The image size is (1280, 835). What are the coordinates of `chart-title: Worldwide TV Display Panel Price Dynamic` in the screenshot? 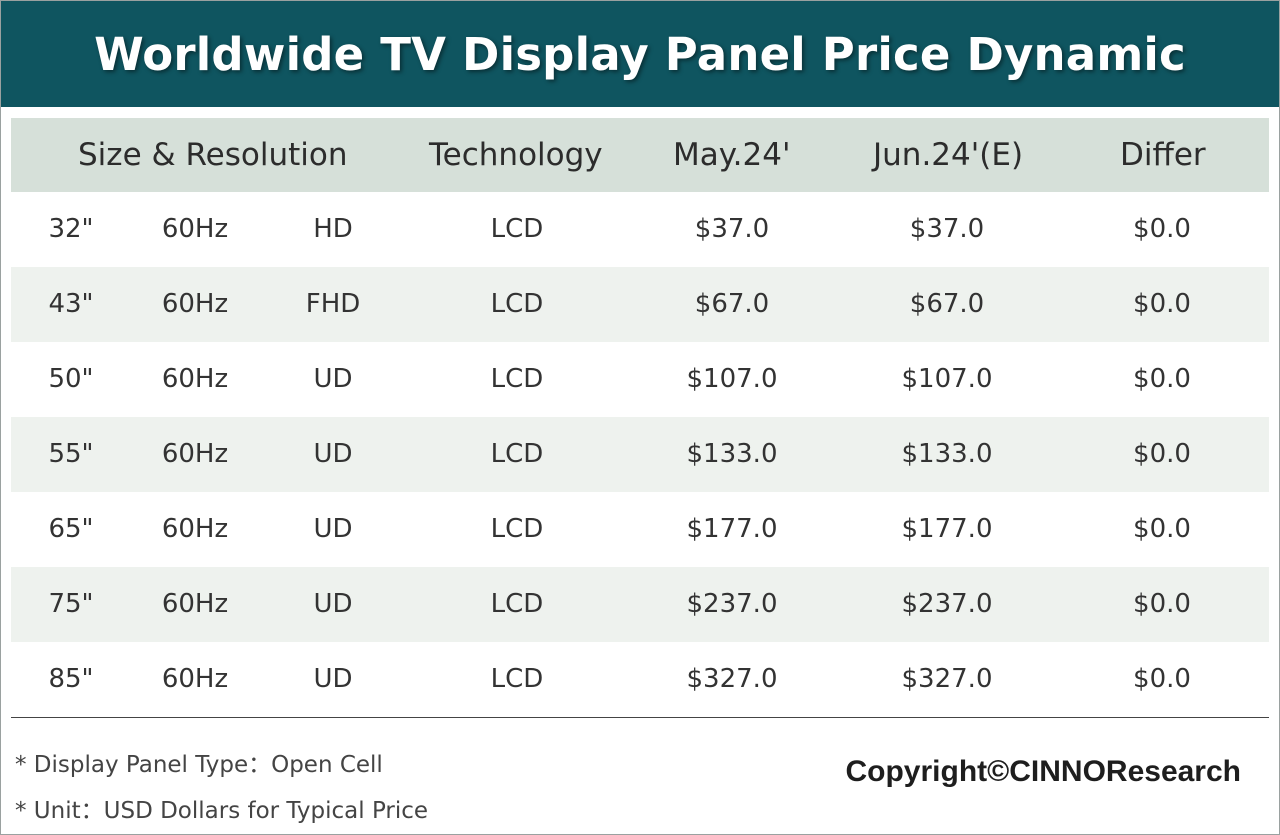 It's located at (640, 54).